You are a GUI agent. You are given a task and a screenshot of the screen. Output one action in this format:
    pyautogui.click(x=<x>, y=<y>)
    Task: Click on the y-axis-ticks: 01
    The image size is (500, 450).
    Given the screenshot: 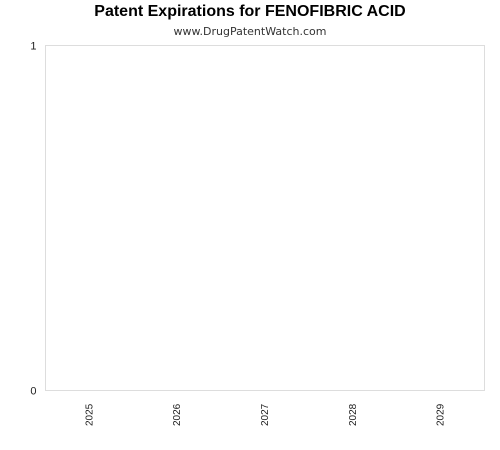 What is the action you would take?
    pyautogui.click(x=33, y=219)
    